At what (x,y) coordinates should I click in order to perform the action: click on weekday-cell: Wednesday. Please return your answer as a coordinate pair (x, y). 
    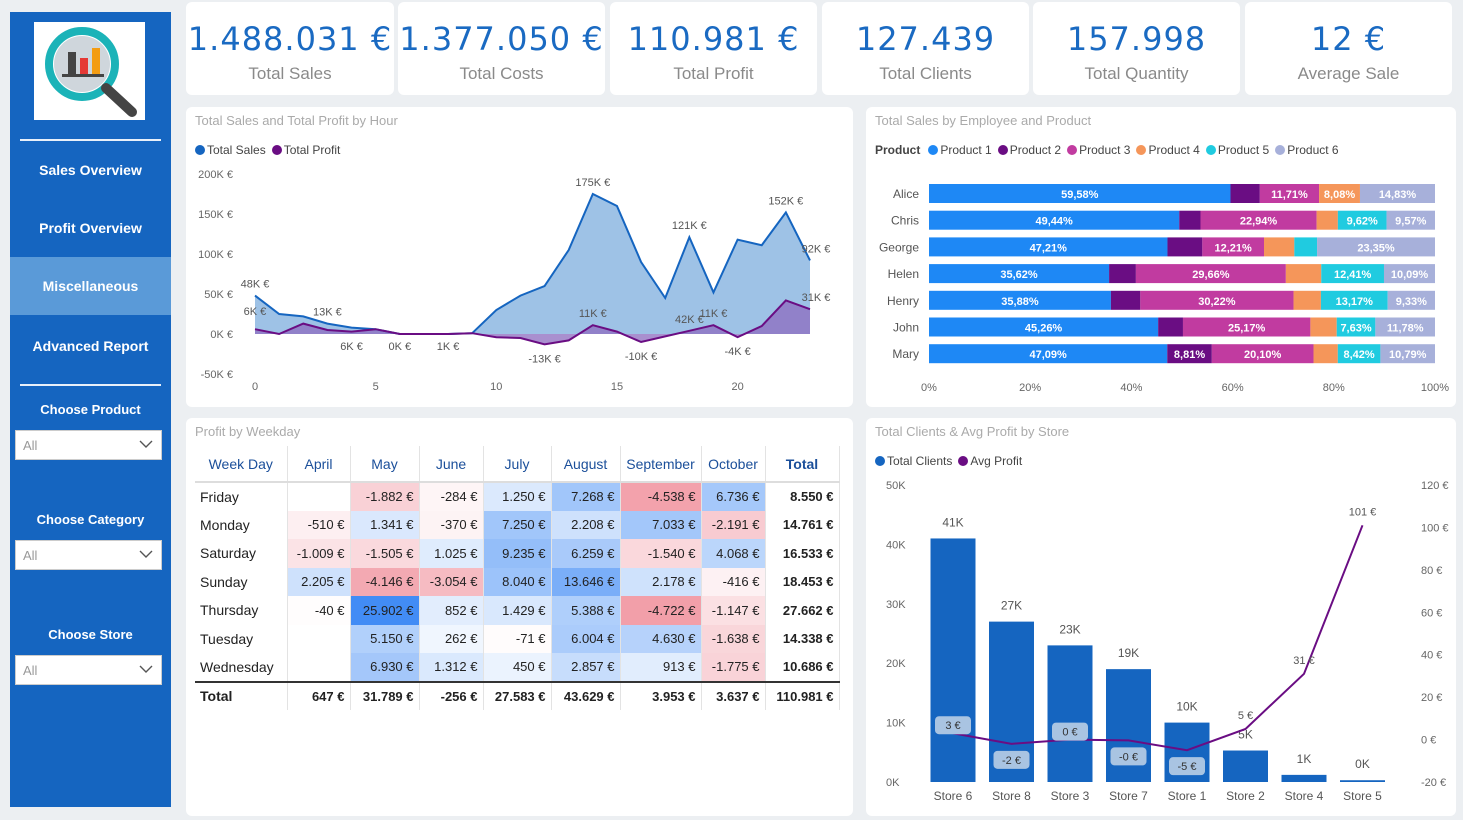
    Looking at the image, I should click on (241, 667).